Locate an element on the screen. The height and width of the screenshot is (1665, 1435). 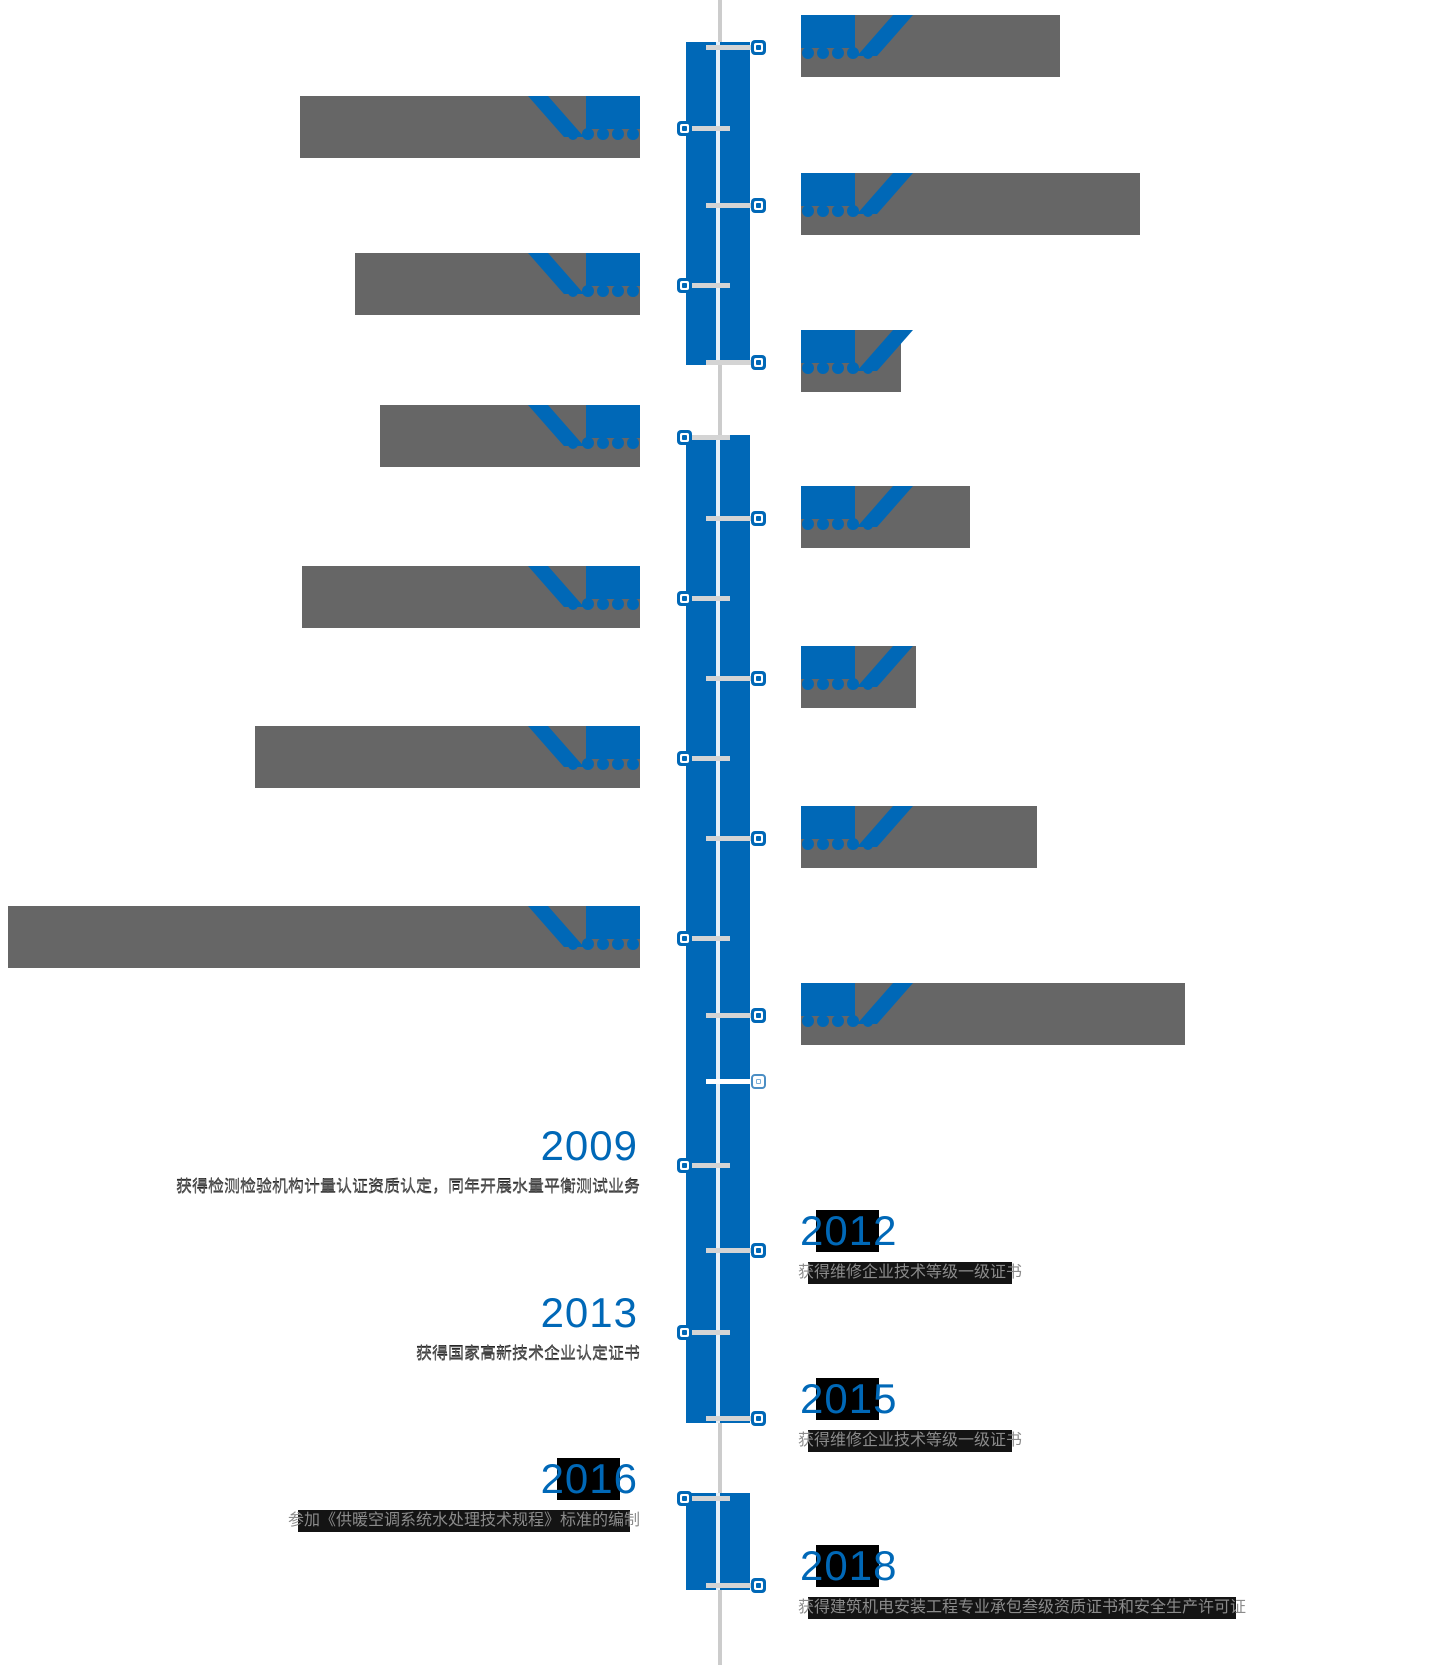
timeline-entry-year: 2018 is located at coordinates (1008, 1566).